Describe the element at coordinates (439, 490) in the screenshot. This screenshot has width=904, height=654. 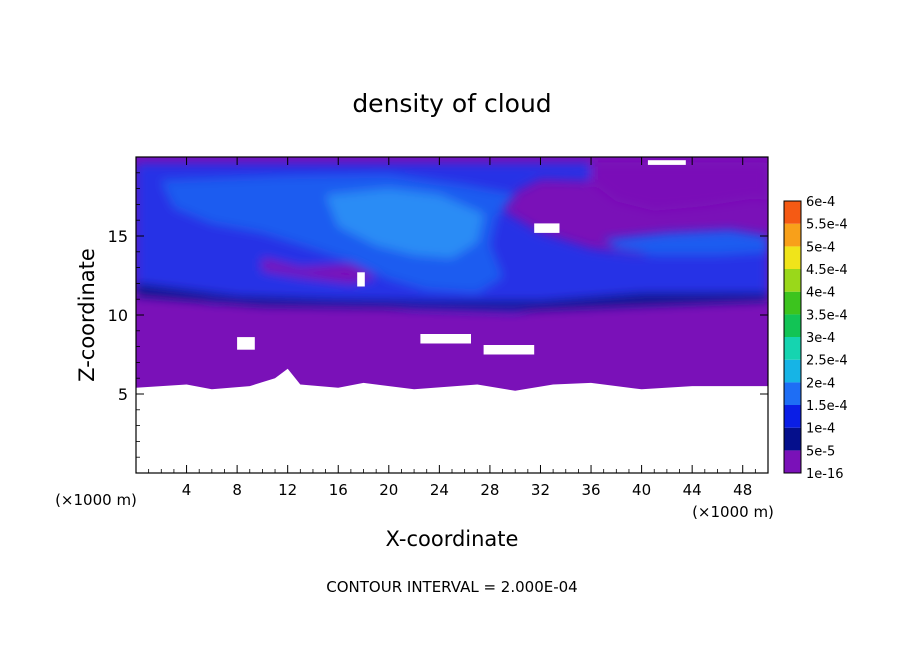
I see `x-tick-label: 24` at that location.